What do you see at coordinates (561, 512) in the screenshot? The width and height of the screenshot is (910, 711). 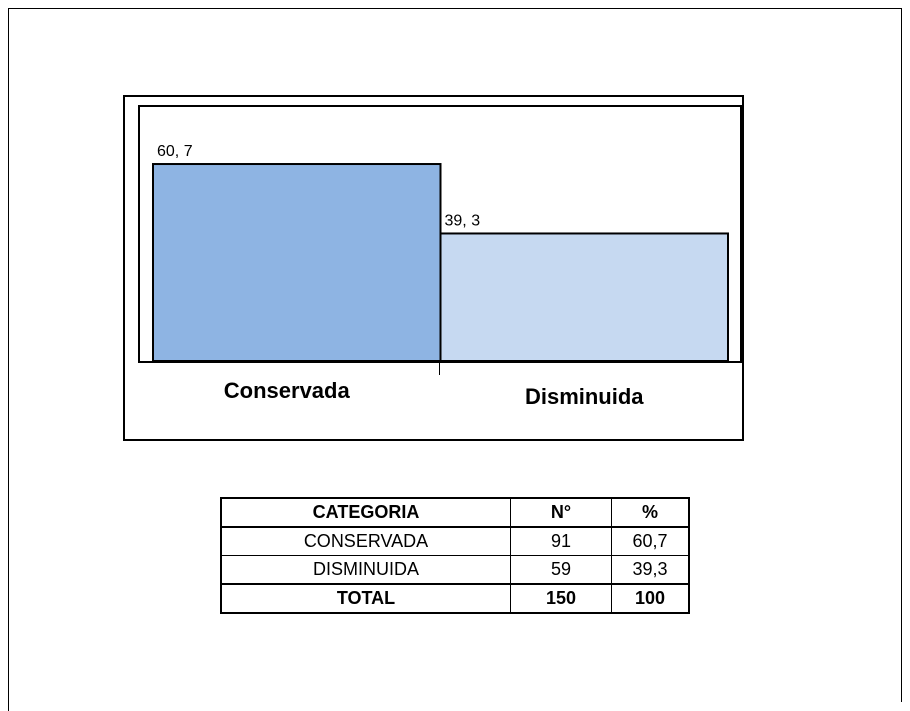 I see `header-cell: N°` at bounding box center [561, 512].